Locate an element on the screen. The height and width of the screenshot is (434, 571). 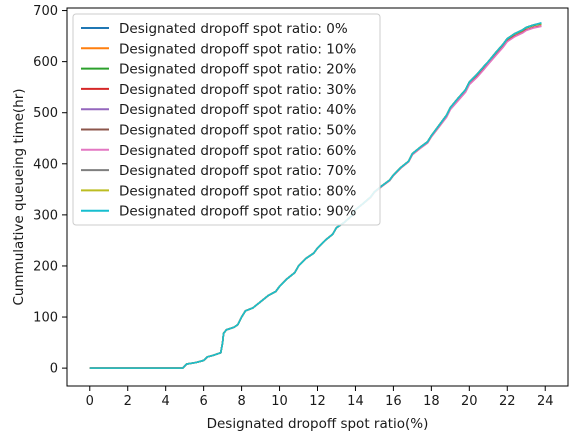
y-tick-label: 300 is located at coordinates (45, 215).